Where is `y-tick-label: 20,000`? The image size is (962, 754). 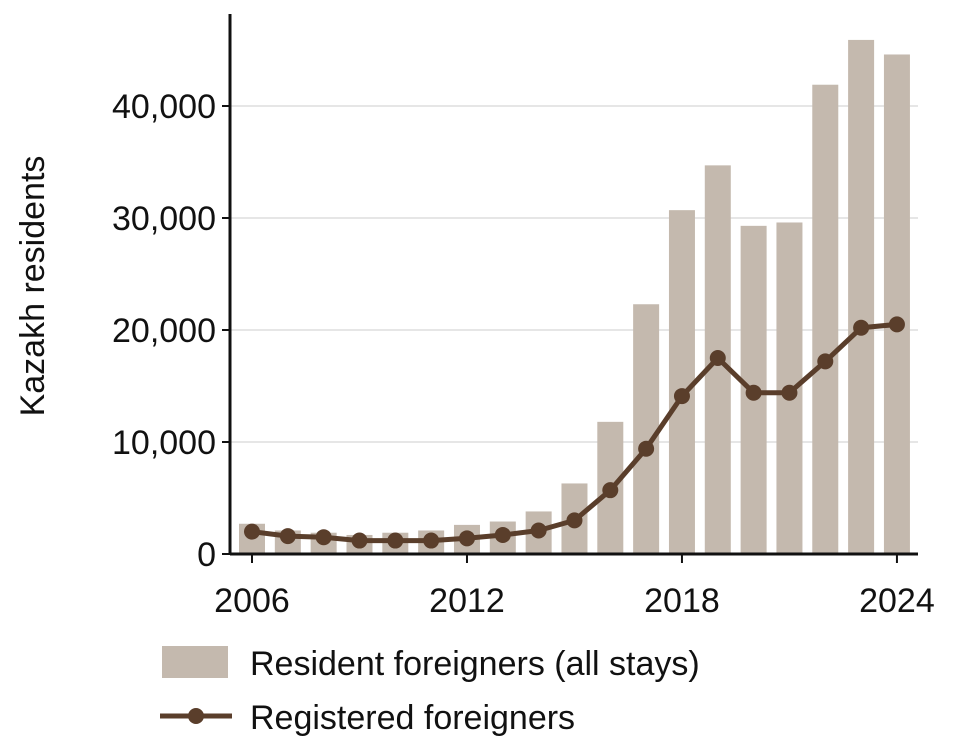 y-tick-label: 20,000 is located at coordinates (164, 331).